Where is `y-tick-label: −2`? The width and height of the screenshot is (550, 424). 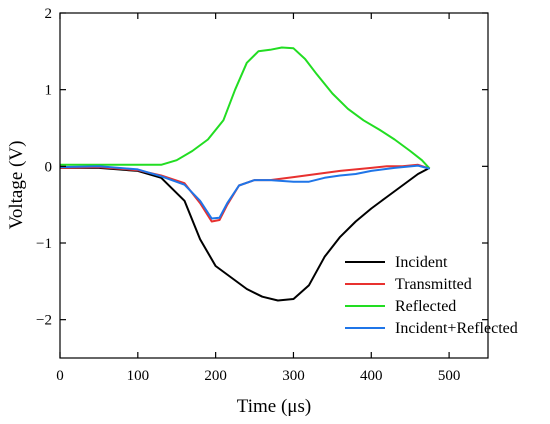 y-tick-label: −2 is located at coordinates (44, 321).